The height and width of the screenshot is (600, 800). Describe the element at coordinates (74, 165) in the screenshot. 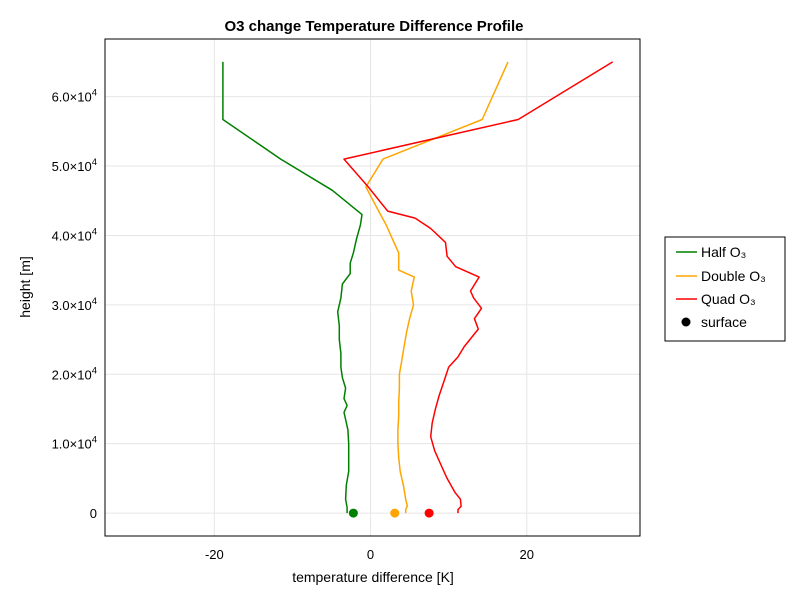

I see `y-tick-label: 5.0×10⁴` at that location.